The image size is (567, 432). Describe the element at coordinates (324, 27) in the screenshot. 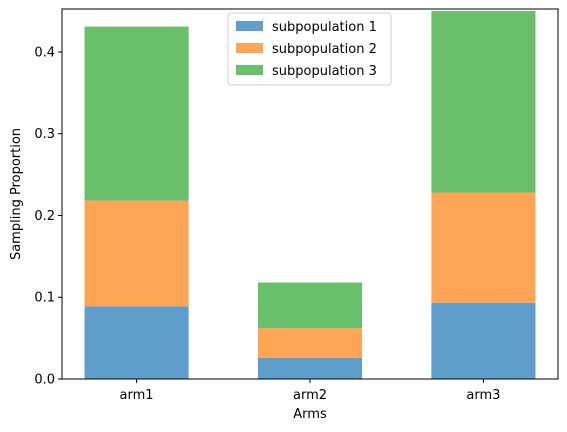

I see `legend-label-1: subpopulation 1` at that location.